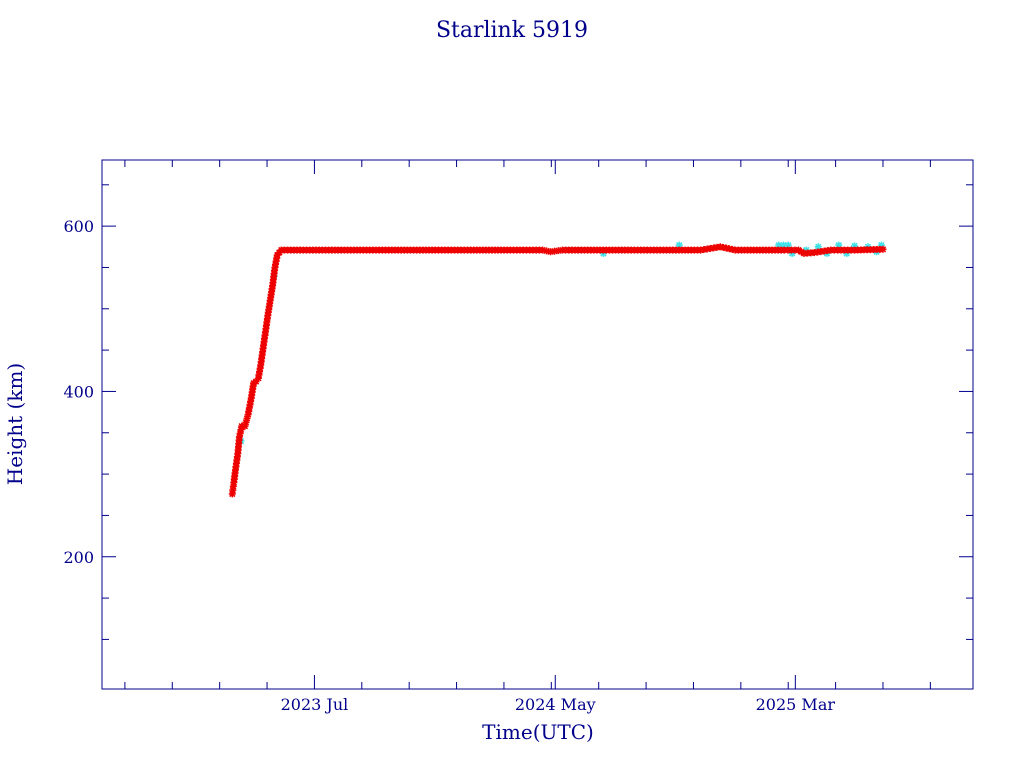  I want to click on data-point-red, so click(883, 249).